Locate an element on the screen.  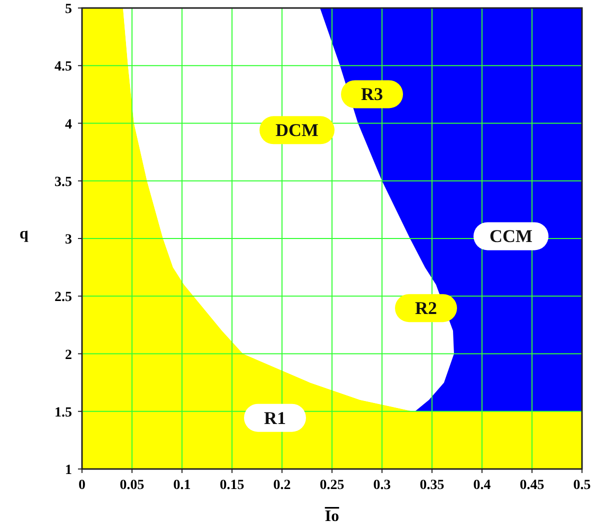
y-tick-label: 4 is located at coordinates (68, 124).